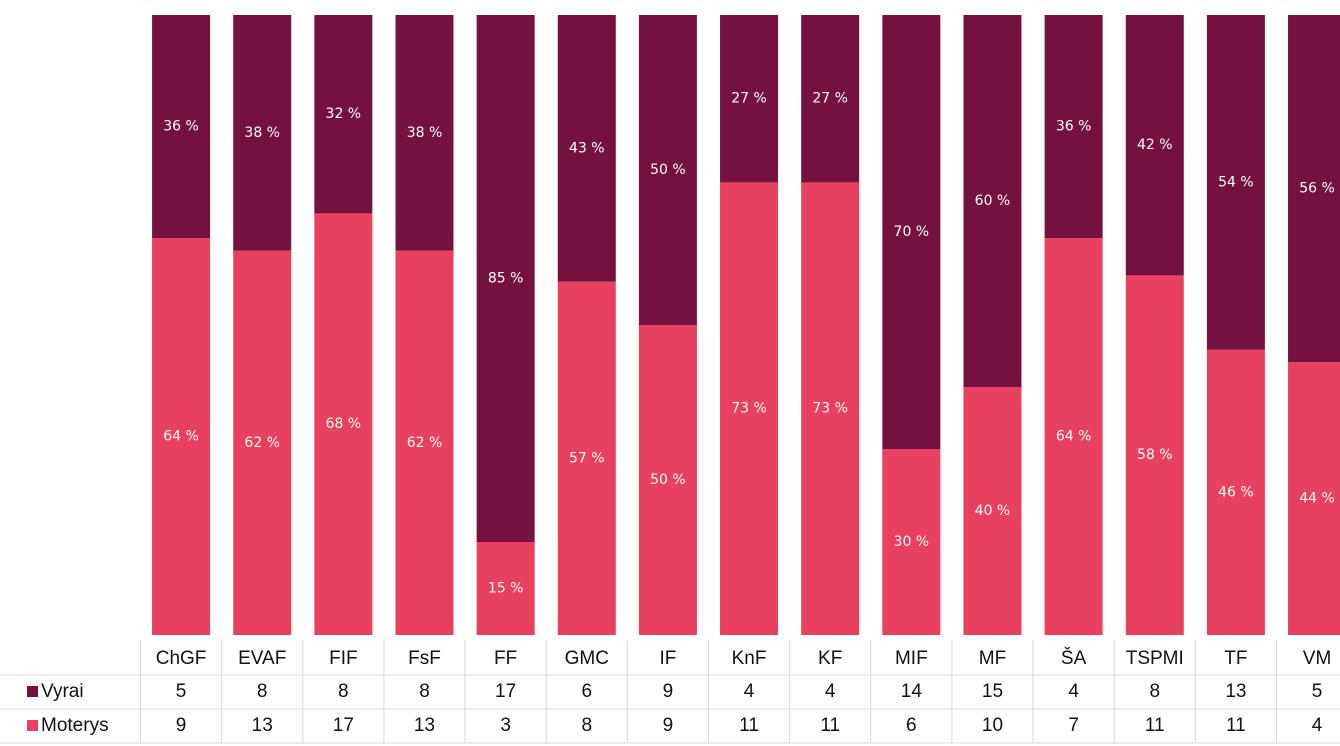  Describe the element at coordinates (1235, 658) in the screenshot. I see `x-tick-label: TF` at that location.